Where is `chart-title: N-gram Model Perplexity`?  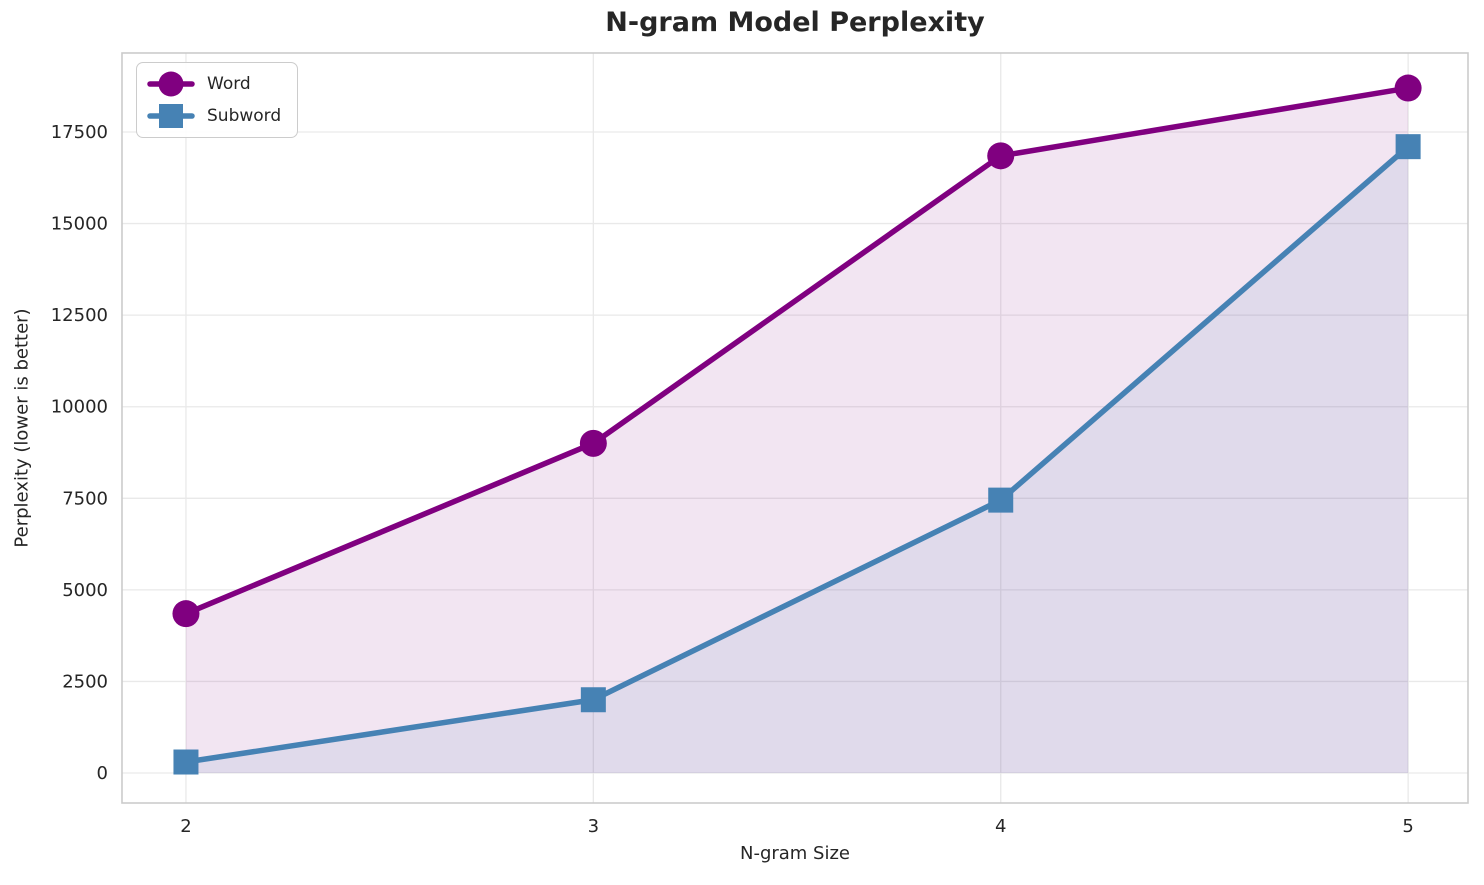
chart-title: N-gram Model Perplexity is located at coordinates (795, 22).